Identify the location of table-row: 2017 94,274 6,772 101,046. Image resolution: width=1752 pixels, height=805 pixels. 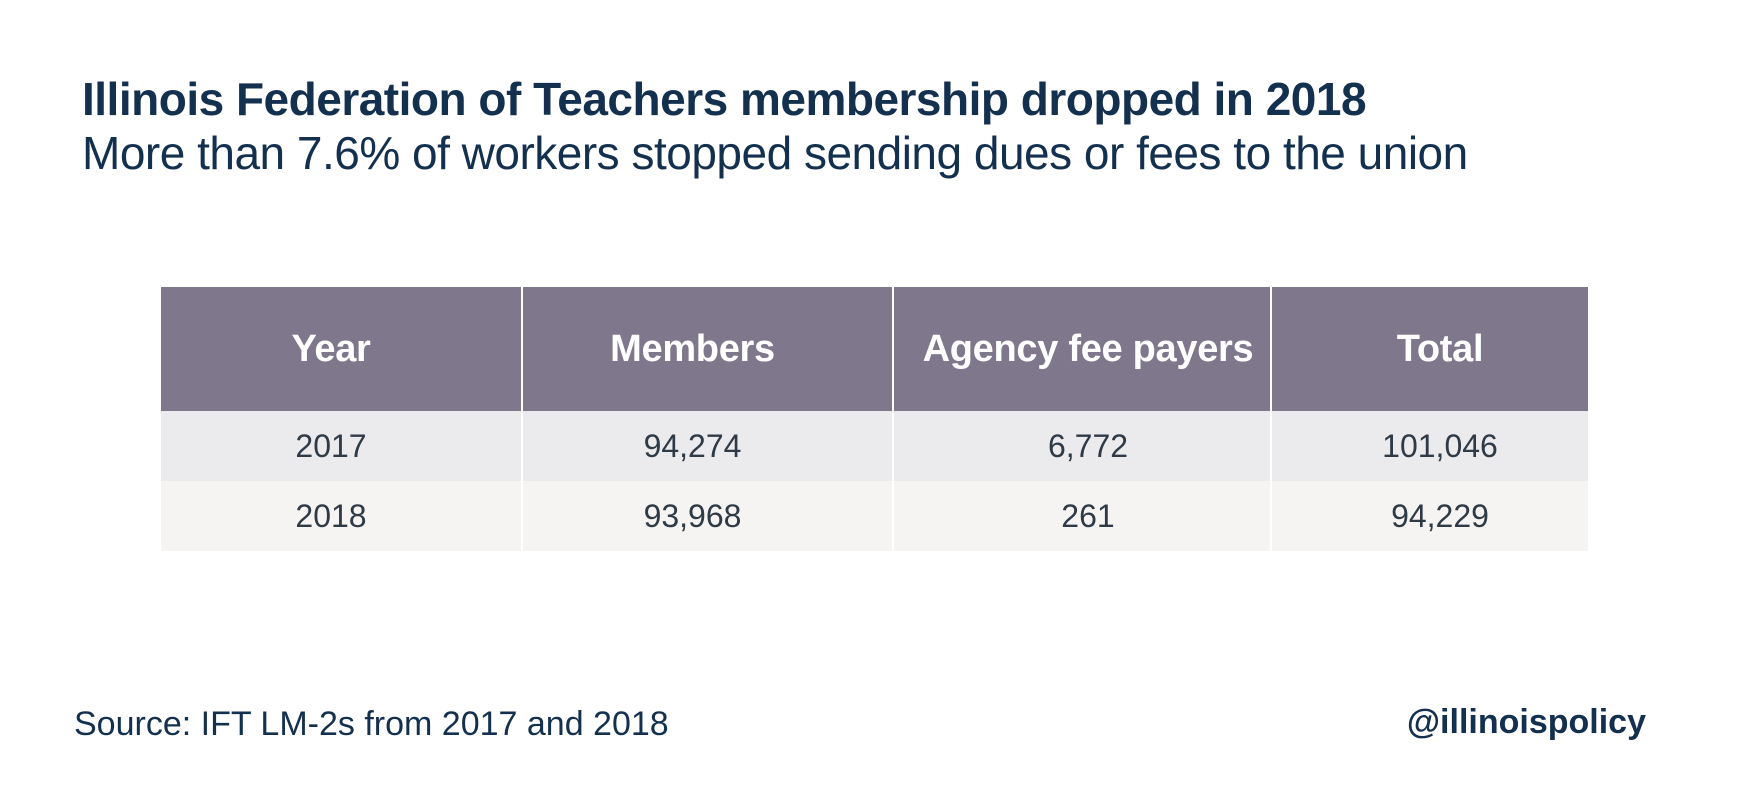
(874, 446).